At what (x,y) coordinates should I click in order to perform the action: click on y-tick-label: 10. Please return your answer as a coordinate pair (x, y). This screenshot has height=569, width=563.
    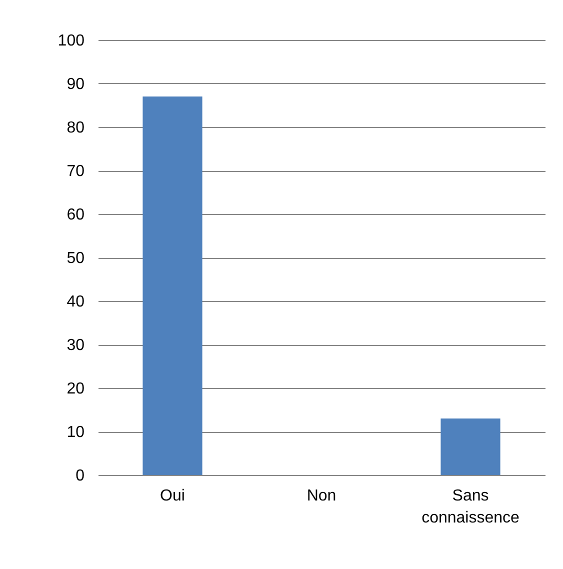
    Looking at the image, I should click on (75, 432).